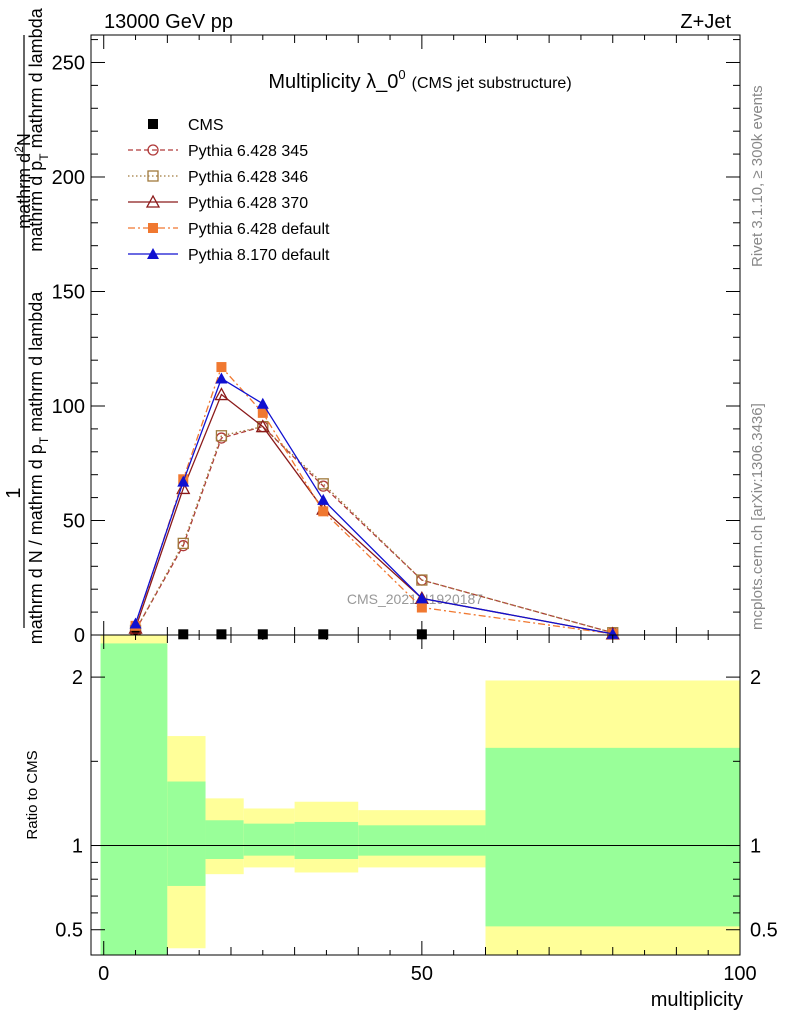 This screenshot has width=786, height=1024. What do you see at coordinates (36, 544) in the screenshot?
I see `y-label-main-a: mathrm d N / mathrm d p` at bounding box center [36, 544].